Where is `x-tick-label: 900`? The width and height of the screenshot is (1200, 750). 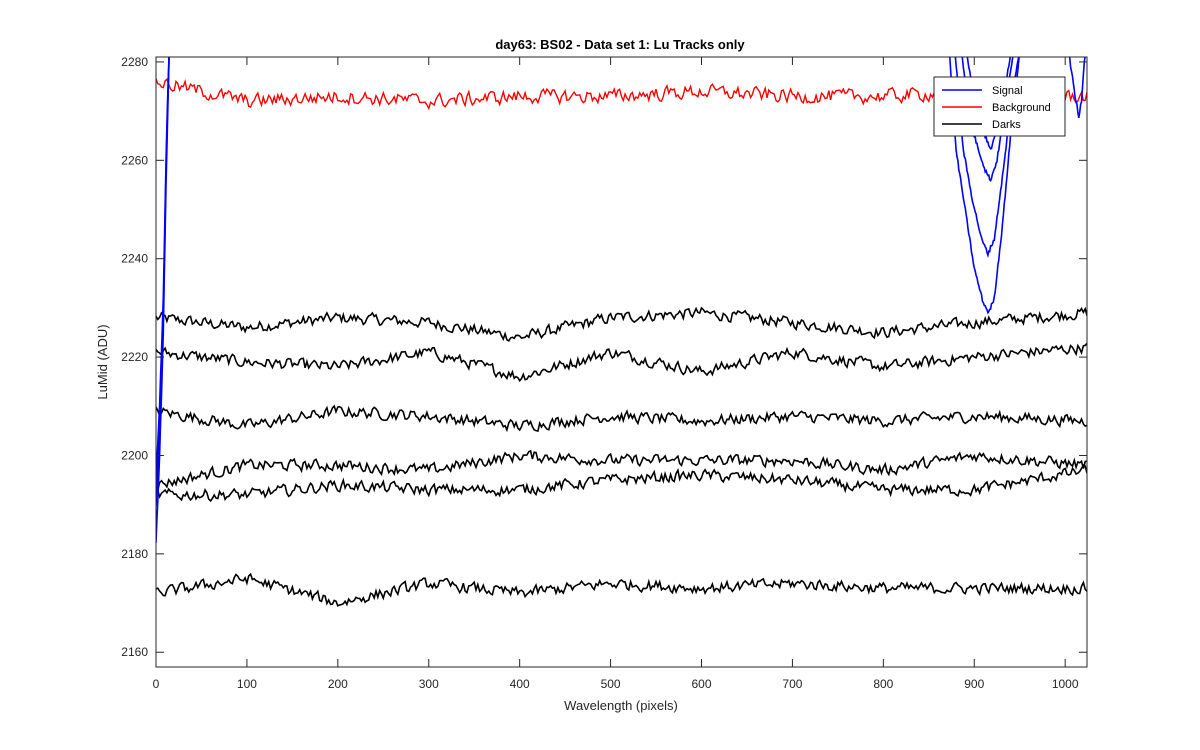 x-tick-label: 900 is located at coordinates (974, 684).